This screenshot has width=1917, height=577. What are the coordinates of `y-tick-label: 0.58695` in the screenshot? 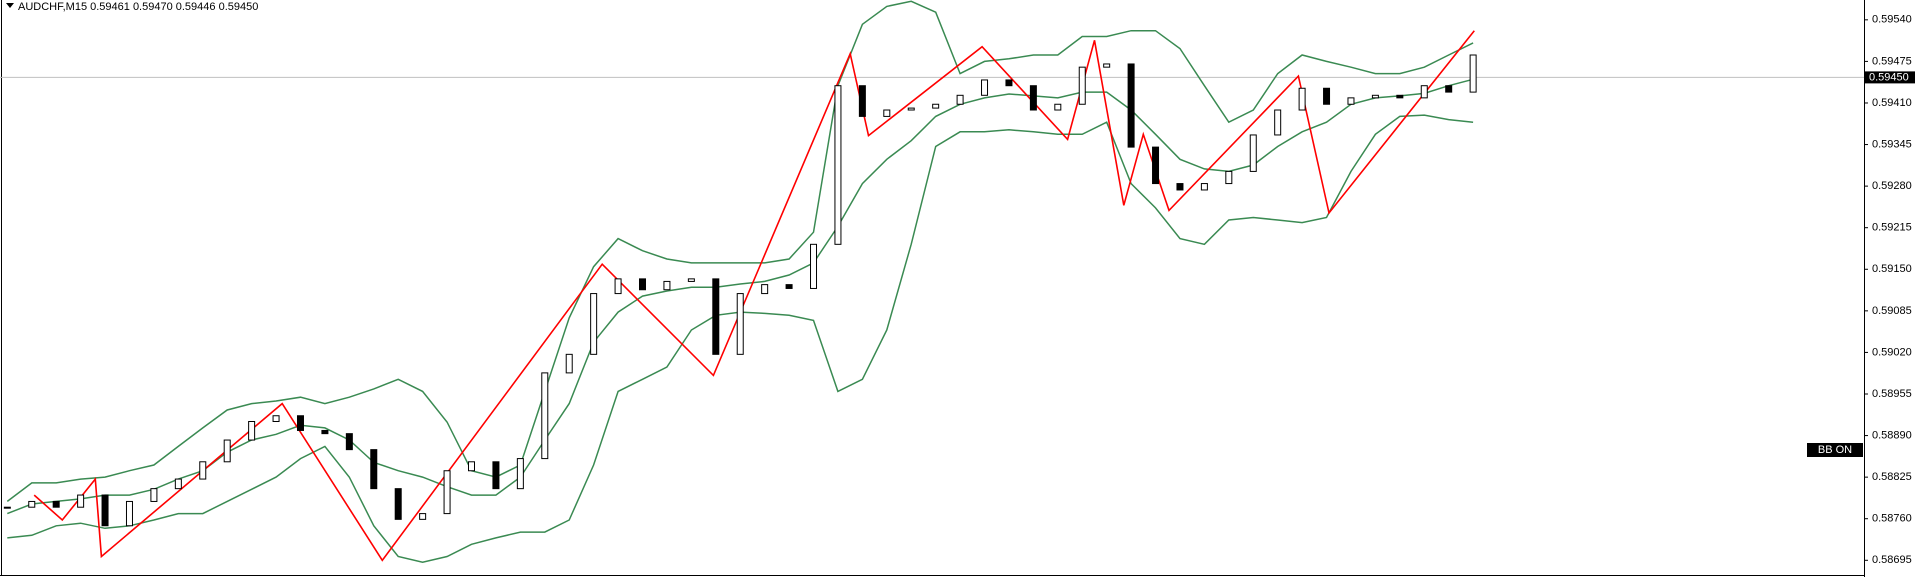 It's located at (1892, 560).